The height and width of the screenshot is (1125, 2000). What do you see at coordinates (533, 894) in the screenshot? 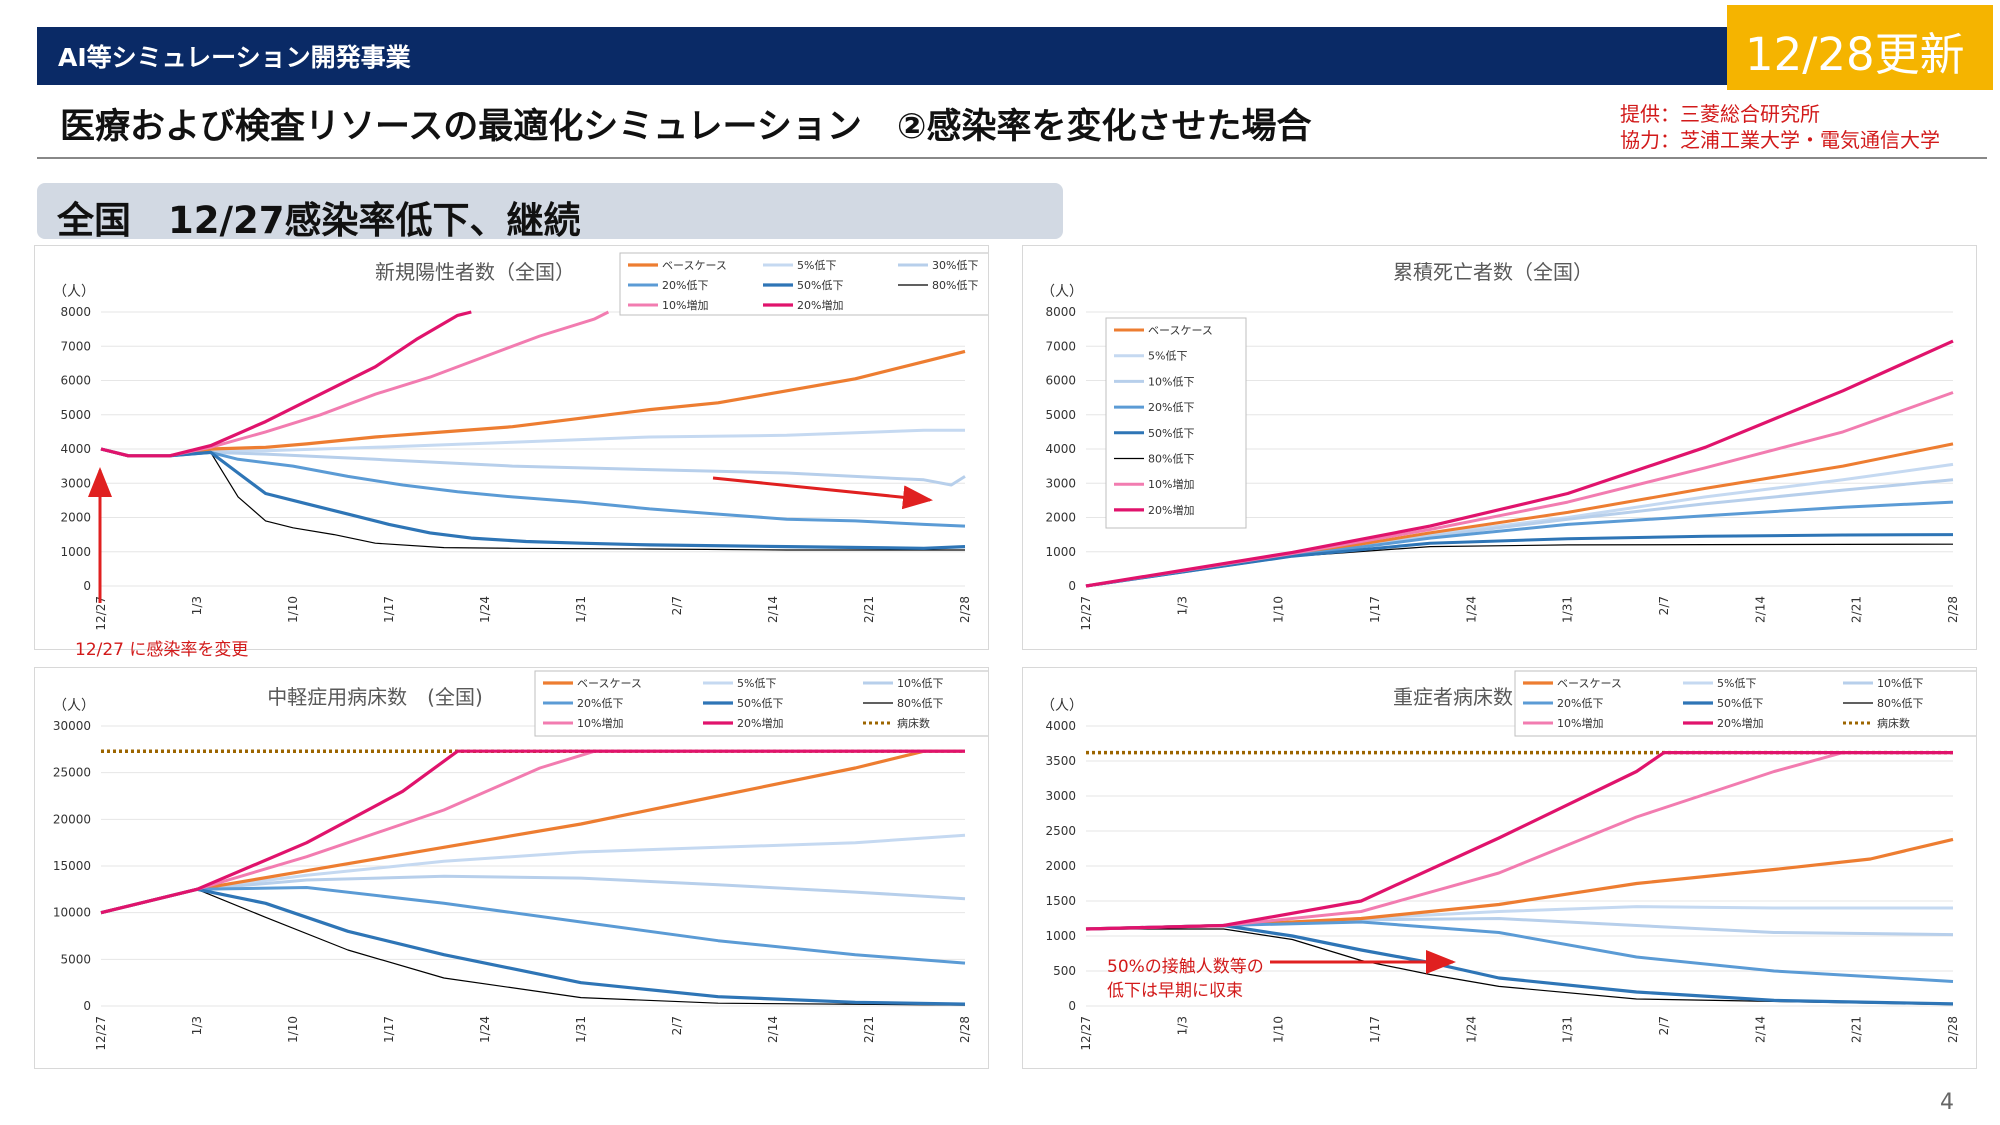
I see `series-line-minus10` at bounding box center [533, 894].